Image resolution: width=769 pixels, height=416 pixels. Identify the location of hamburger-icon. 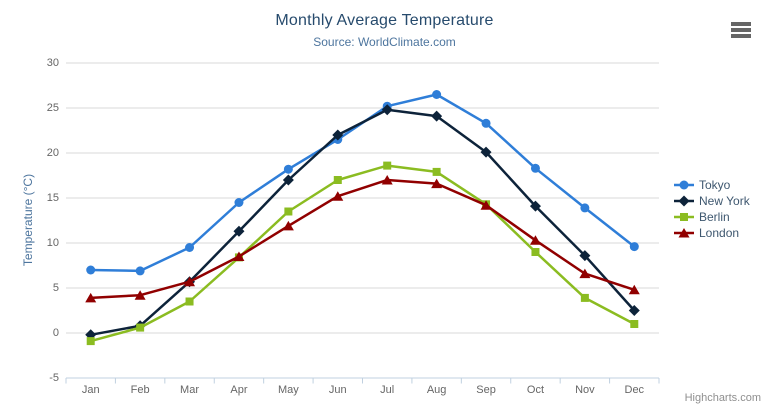
(741, 30).